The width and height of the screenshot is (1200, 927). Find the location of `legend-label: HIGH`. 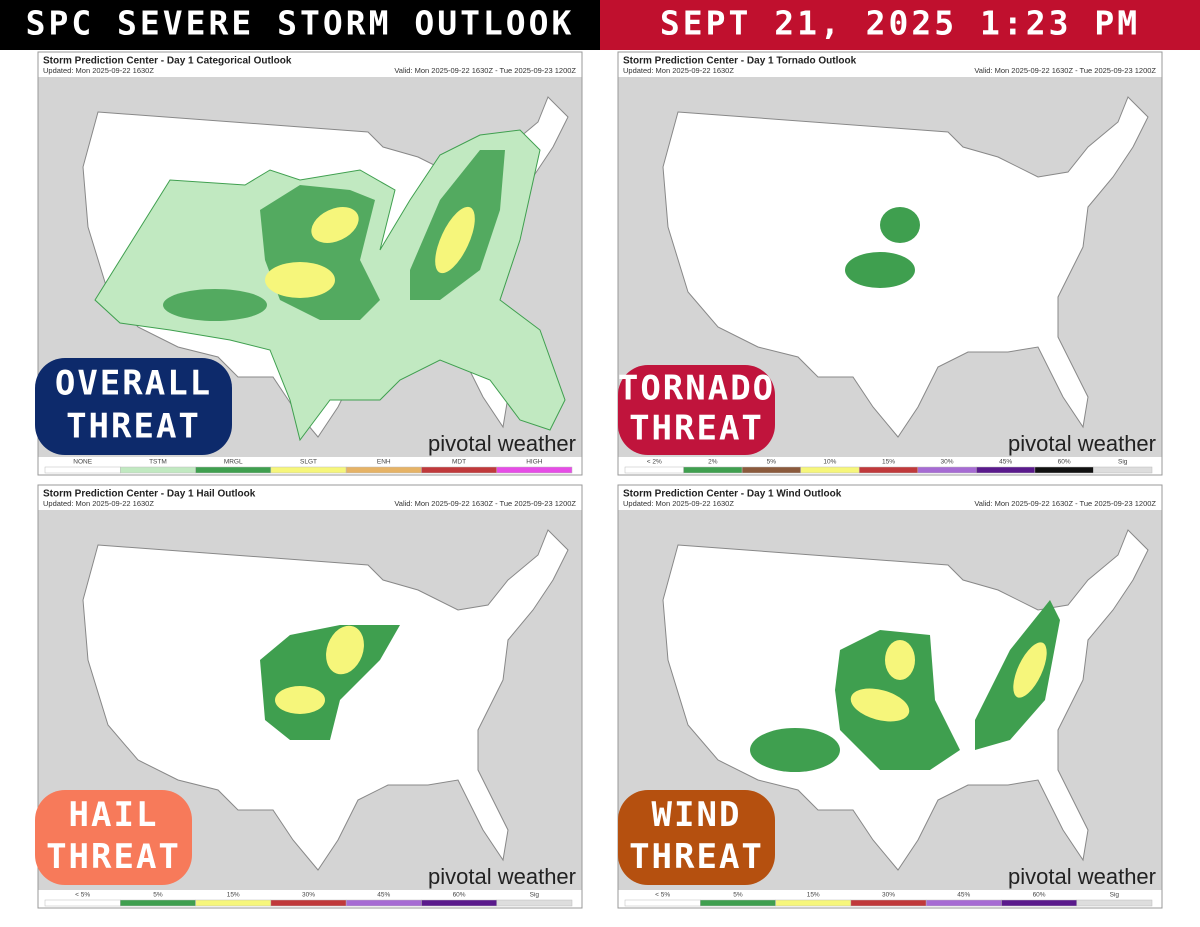

legend-label: HIGH is located at coordinates (534, 462).